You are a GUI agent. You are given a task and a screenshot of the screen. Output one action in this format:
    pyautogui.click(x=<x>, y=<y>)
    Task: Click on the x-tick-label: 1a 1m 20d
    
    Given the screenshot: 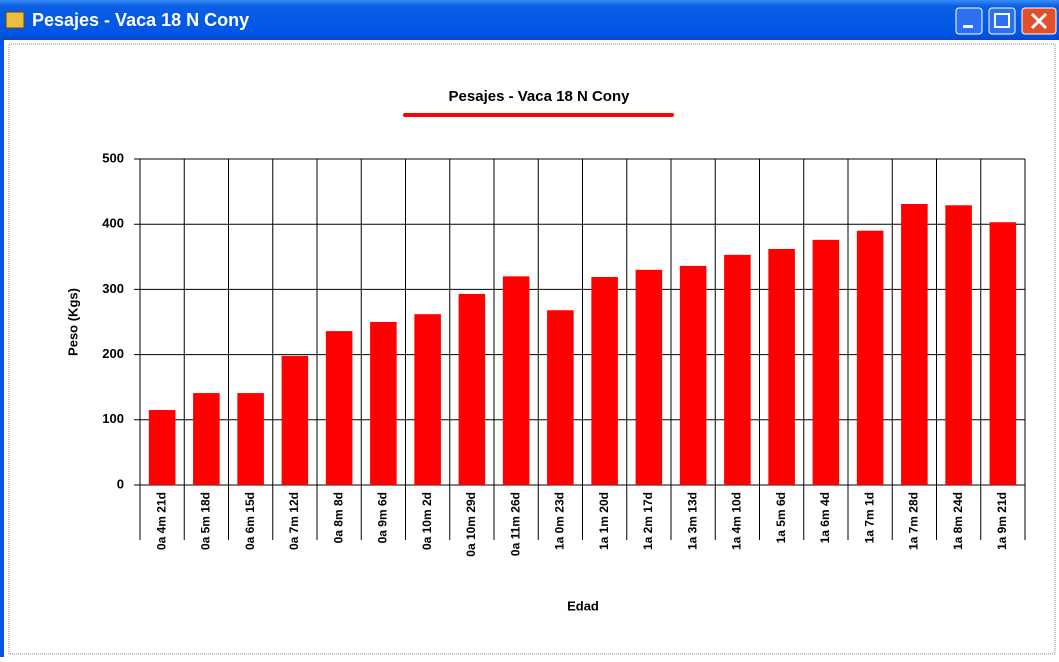 What is the action you would take?
    pyautogui.click(x=604, y=521)
    